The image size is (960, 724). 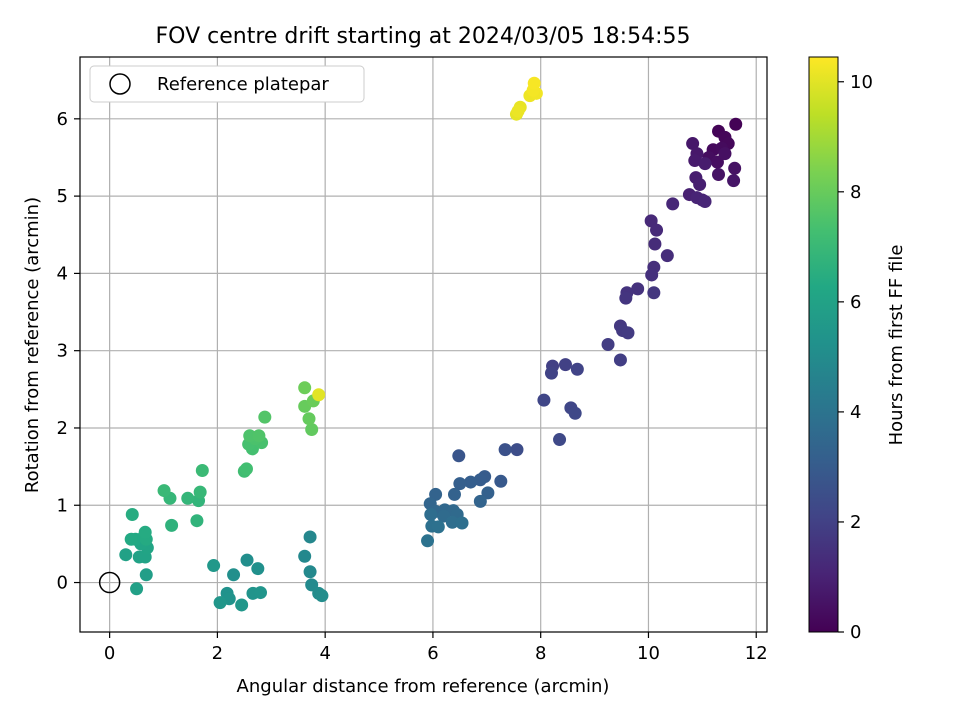 I want to click on x-axis-ticks: 0 2 4 6 8 10 12, so click(x=436, y=648).